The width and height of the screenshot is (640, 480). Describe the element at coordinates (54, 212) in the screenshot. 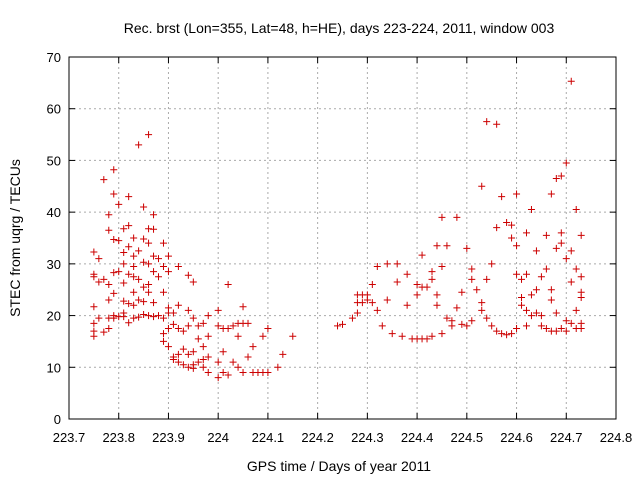

I see `y-tick-label: 40` at that location.